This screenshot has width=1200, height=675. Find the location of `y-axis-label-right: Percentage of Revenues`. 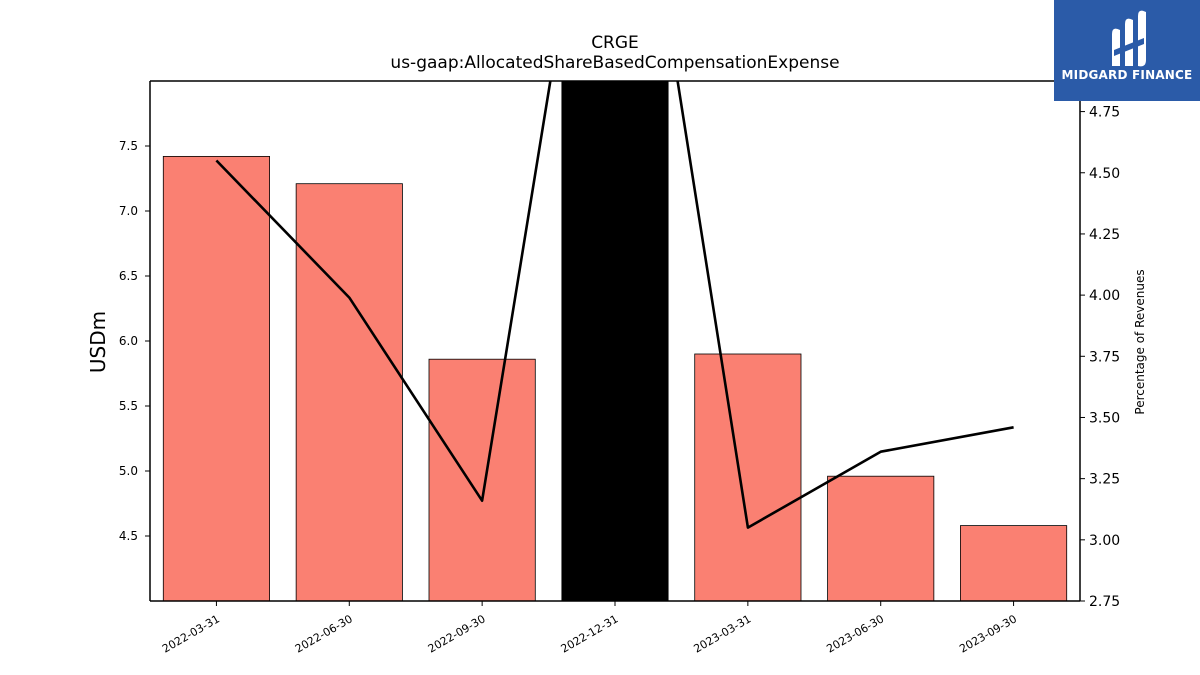

y-axis-label-right: Percentage of Revenues is located at coordinates (1140, 341).